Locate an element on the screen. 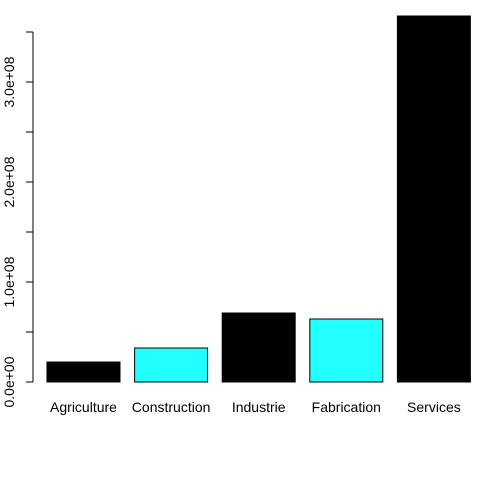  y-axis: 0.0e+00 1.0e+08 2.0e+08 3.0e+08 is located at coordinates (17, 219).